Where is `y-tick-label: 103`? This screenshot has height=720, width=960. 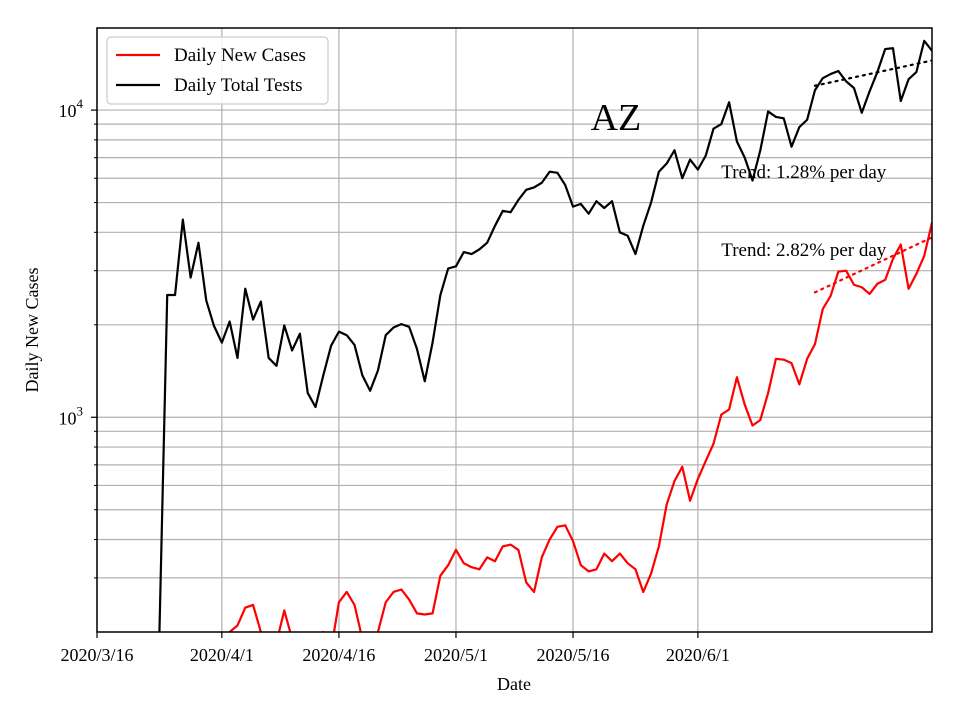 y-tick-label: 103 is located at coordinates (71, 415).